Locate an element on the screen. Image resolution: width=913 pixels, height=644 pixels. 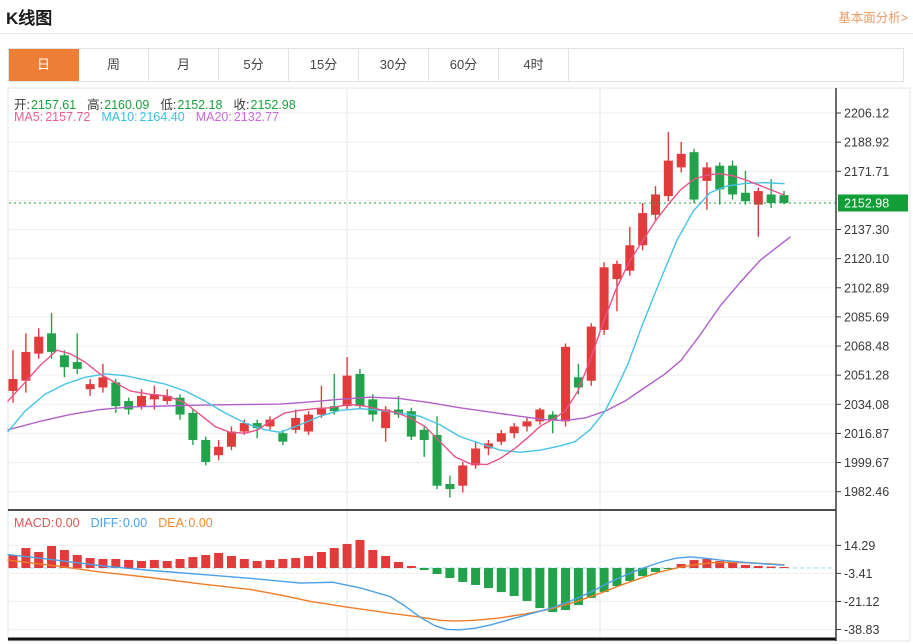
fundamental-analysis-link: 基本面分析> is located at coordinates (873, 18).